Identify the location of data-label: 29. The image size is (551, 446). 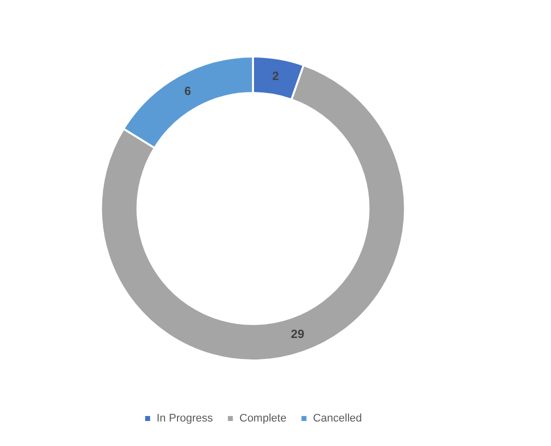
(297, 333).